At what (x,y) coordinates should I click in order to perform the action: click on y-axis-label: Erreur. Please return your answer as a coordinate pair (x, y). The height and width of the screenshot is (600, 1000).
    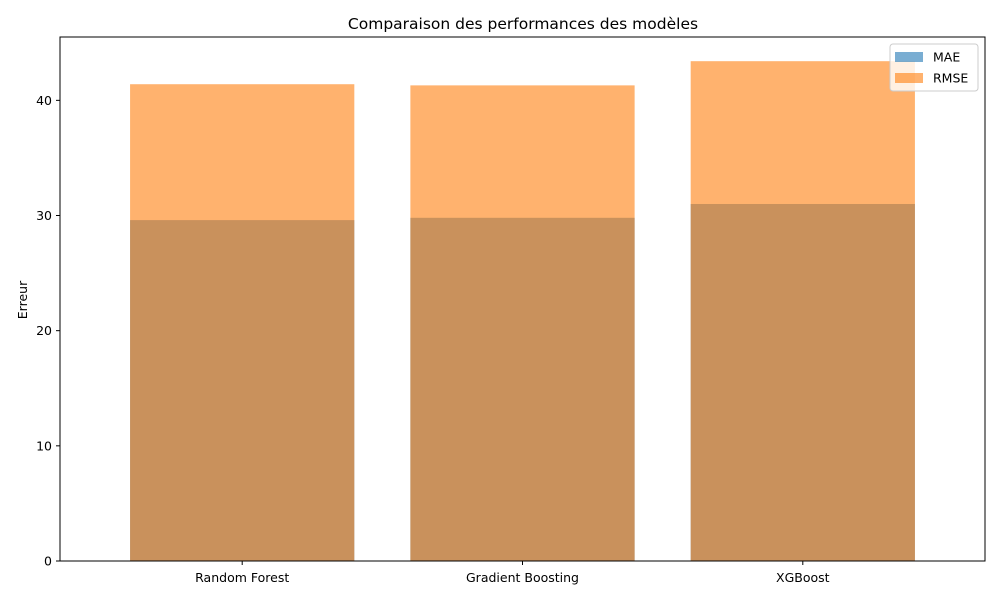
    Looking at the image, I should click on (22, 299).